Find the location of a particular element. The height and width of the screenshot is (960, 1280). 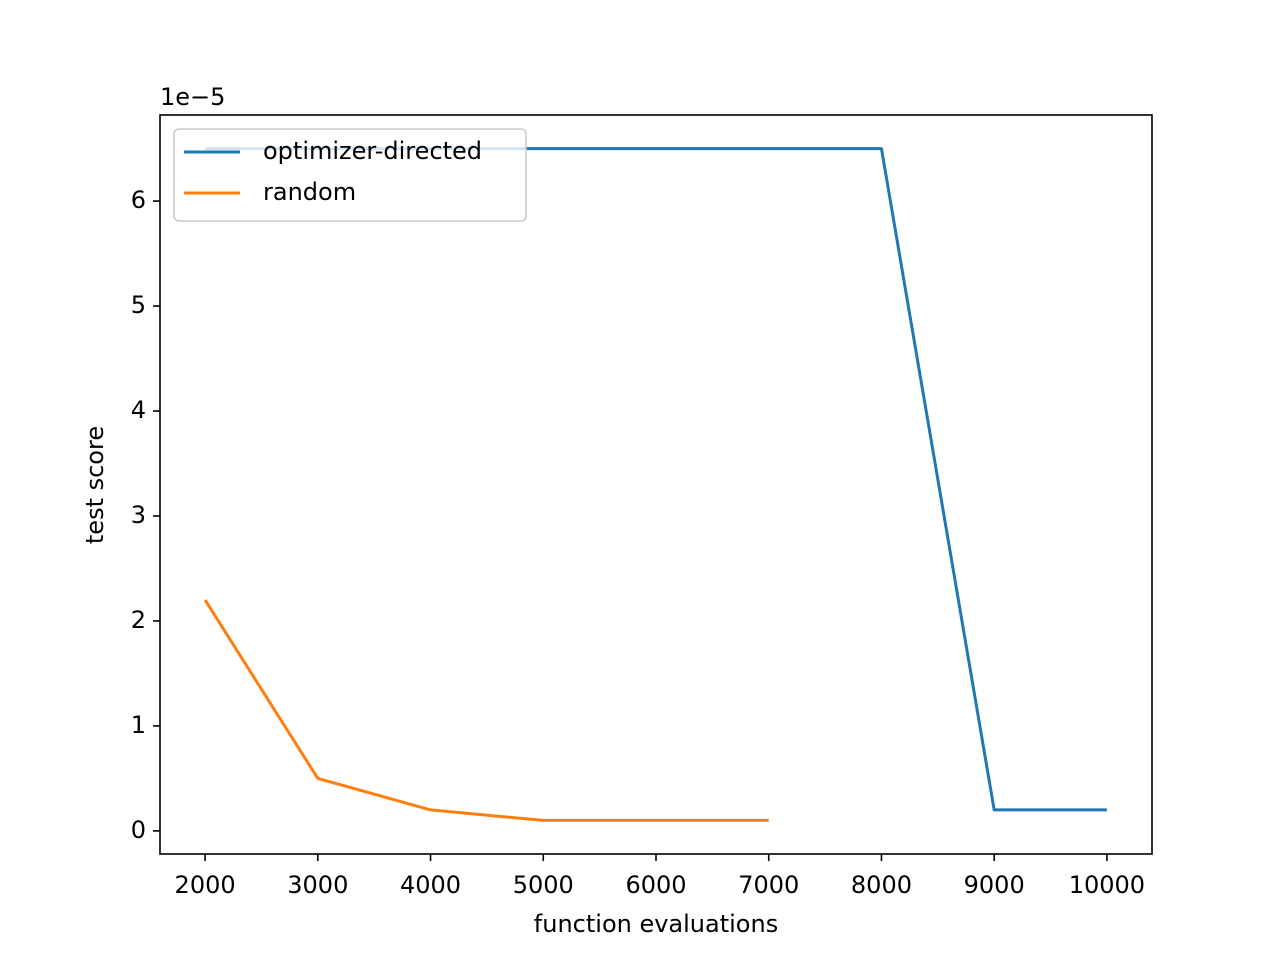

x-tick-label: 4000 is located at coordinates (430, 885).